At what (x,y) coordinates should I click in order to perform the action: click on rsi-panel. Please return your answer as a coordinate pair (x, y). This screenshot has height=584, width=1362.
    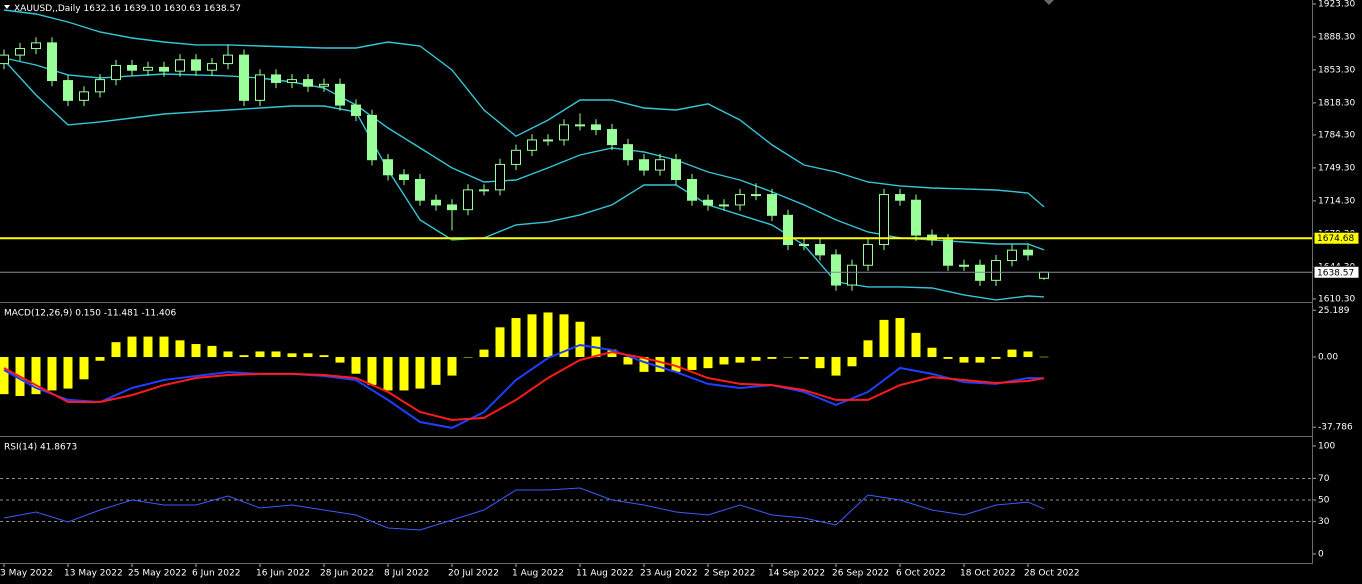
    Looking at the image, I should click on (656, 504).